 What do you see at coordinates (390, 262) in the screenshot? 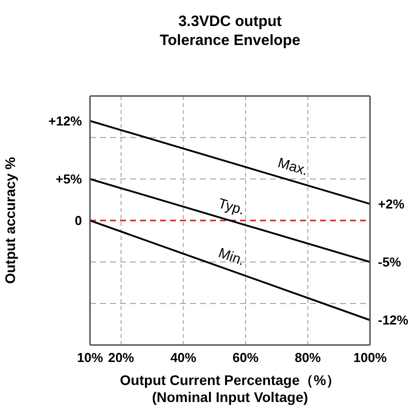
I see `y2-tick-label: -5%` at bounding box center [390, 262].